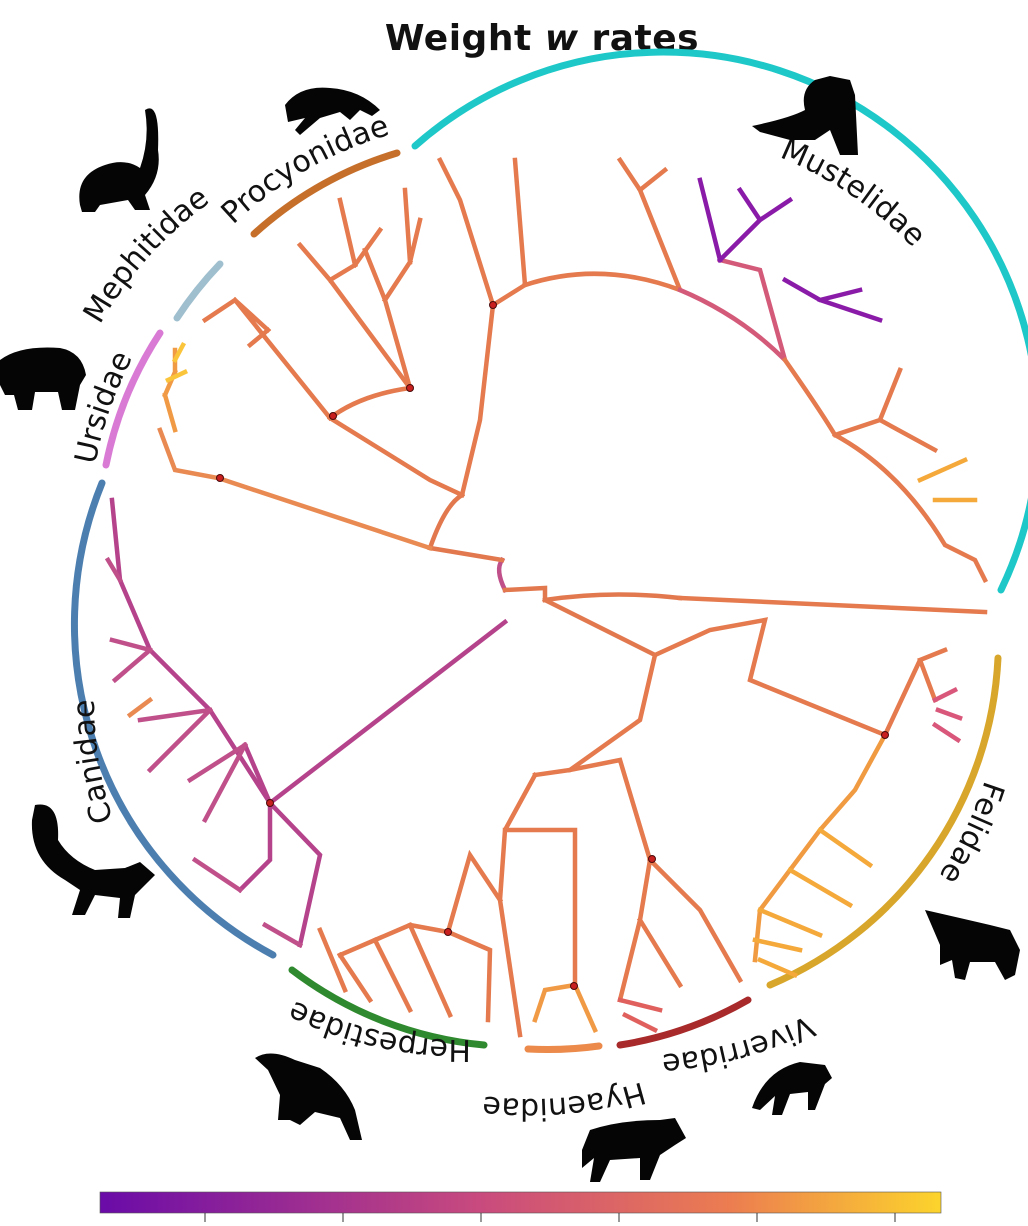  I want to click on skunk-icon, so click(119, 160).